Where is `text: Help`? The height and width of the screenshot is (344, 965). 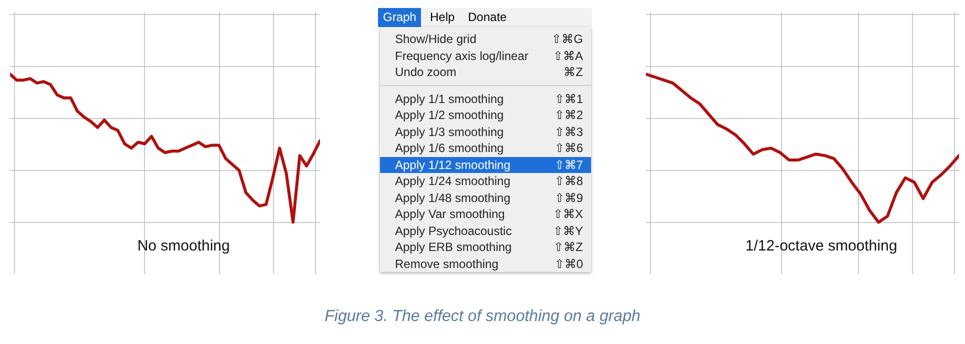 text: Help is located at coordinates (442, 17).